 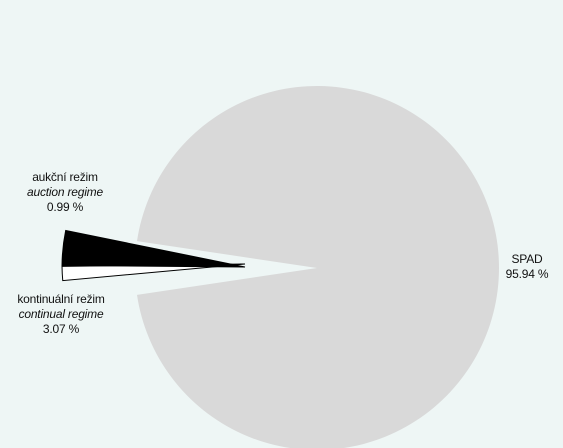 I want to click on pie-slice-continual-regime, so click(x=153, y=248).